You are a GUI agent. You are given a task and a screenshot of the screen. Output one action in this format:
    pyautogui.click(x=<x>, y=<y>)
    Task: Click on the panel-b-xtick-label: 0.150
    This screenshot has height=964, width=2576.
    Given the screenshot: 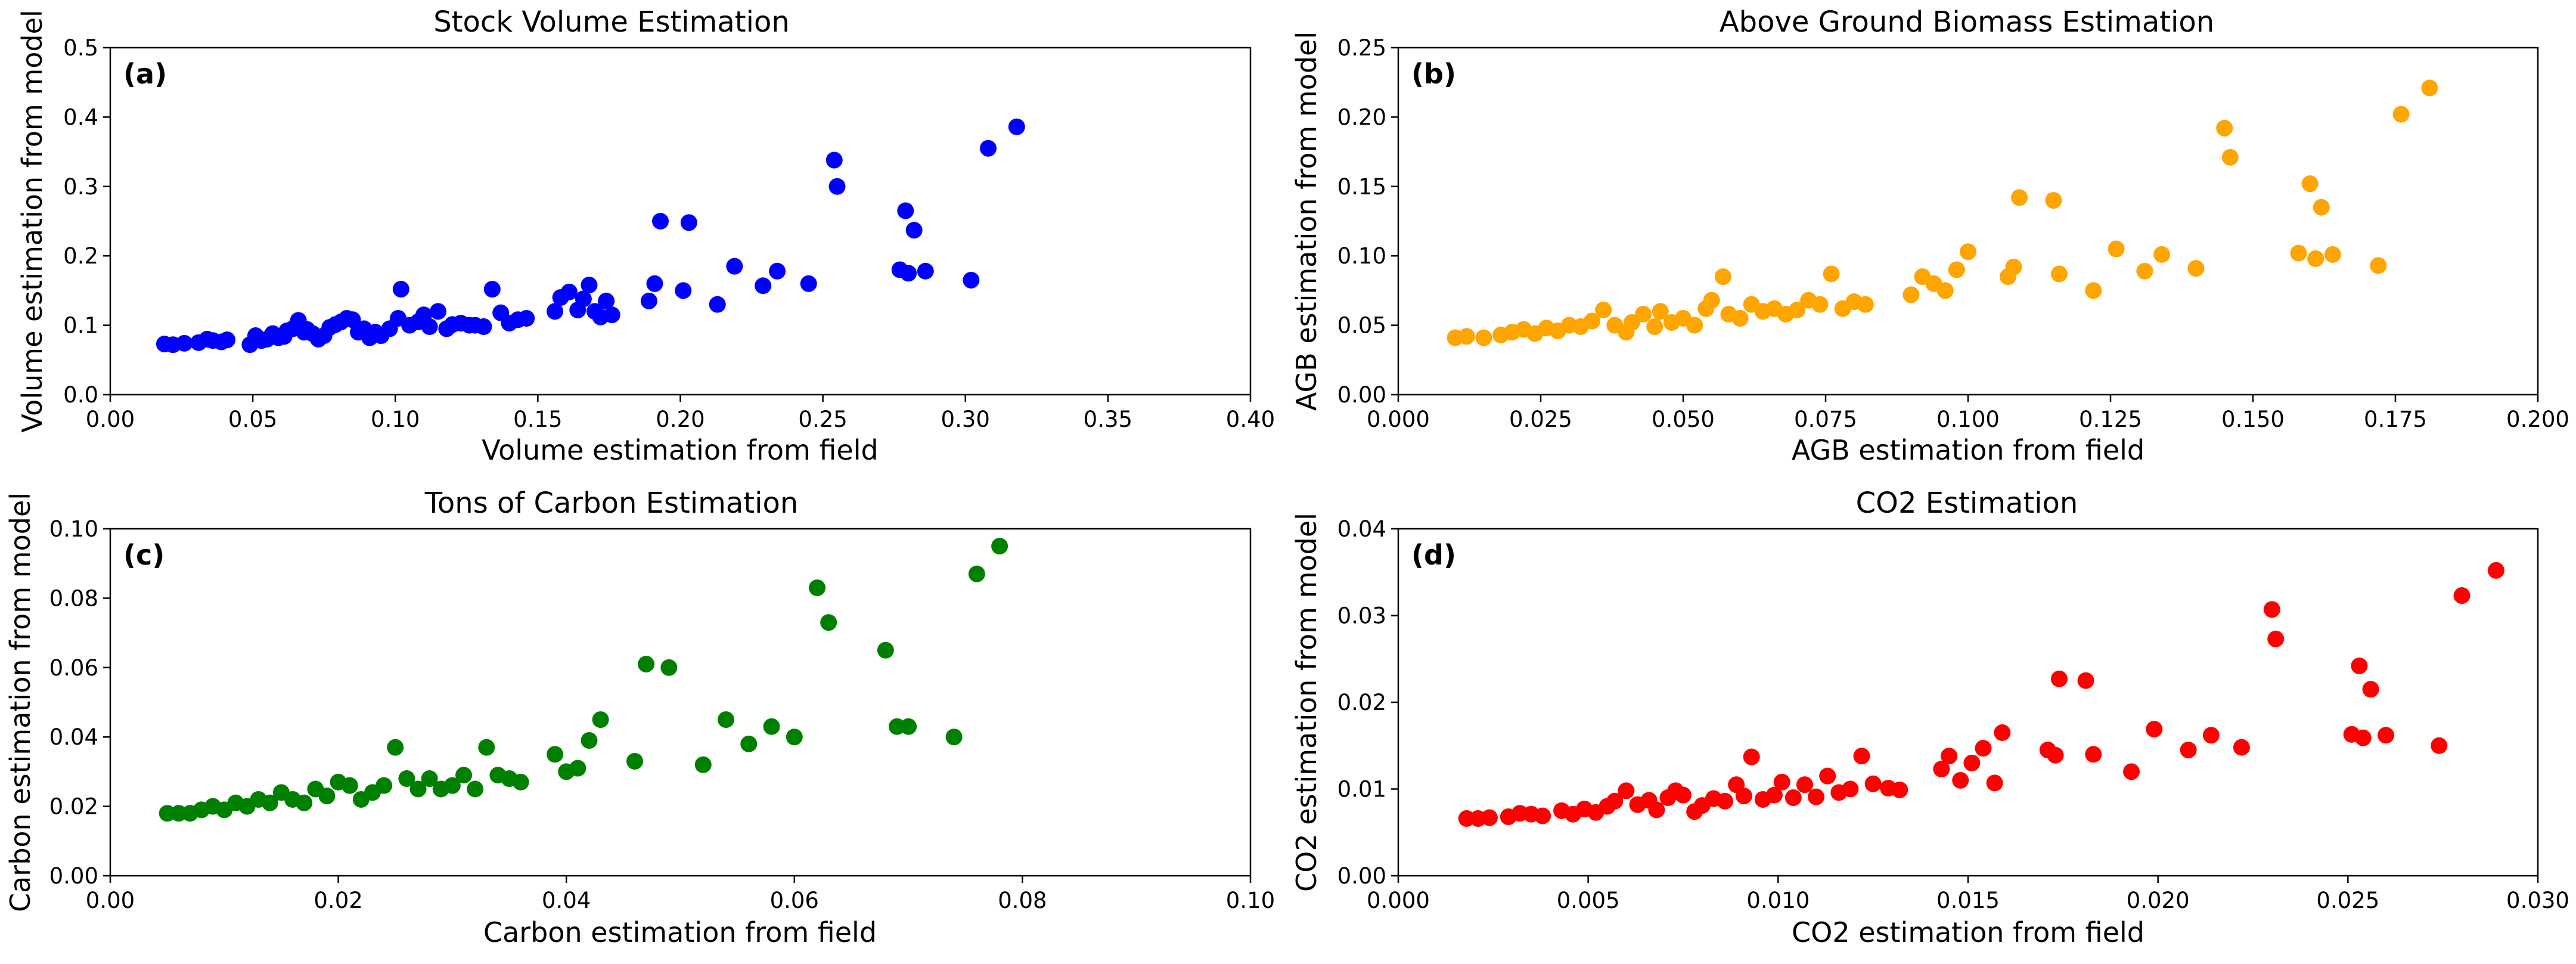 What is the action you would take?
    pyautogui.click(x=2253, y=419)
    